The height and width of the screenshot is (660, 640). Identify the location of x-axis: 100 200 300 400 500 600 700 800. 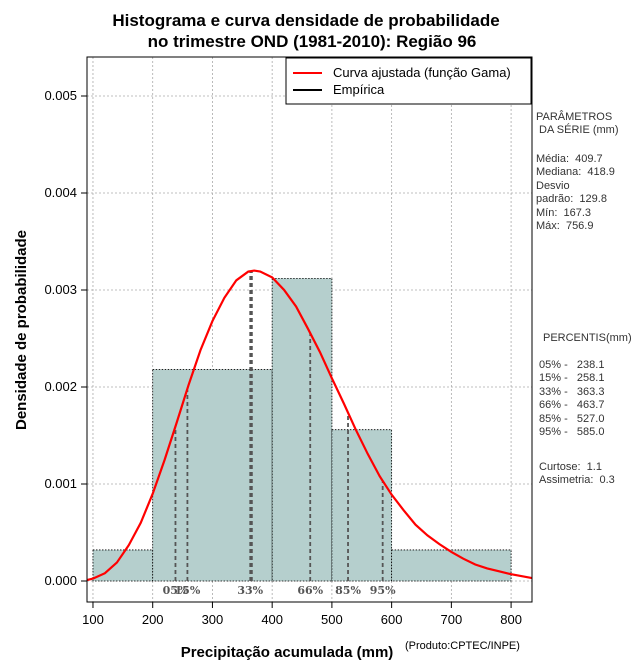
(302, 614).